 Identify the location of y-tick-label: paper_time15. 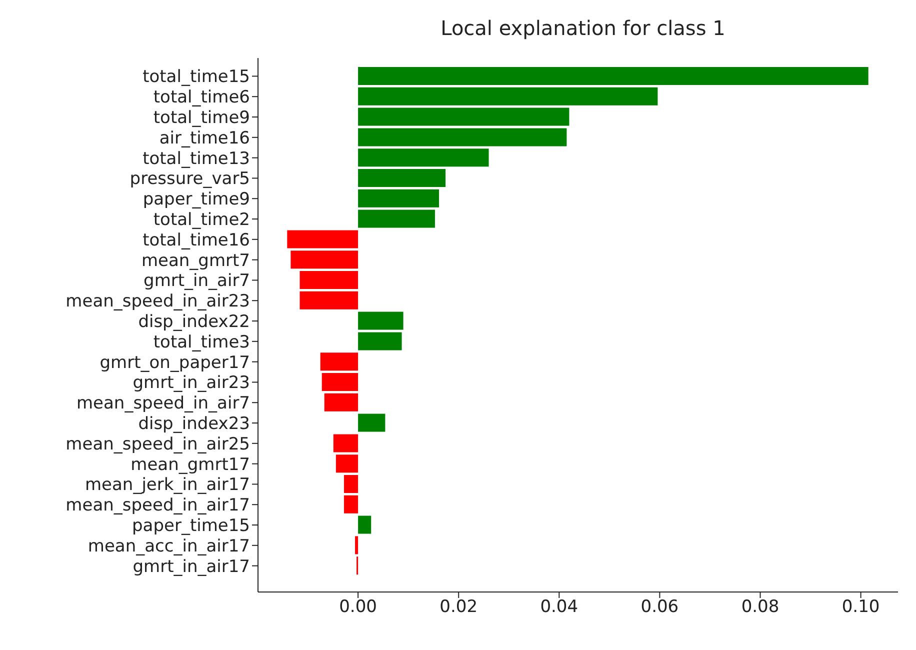
(191, 526).